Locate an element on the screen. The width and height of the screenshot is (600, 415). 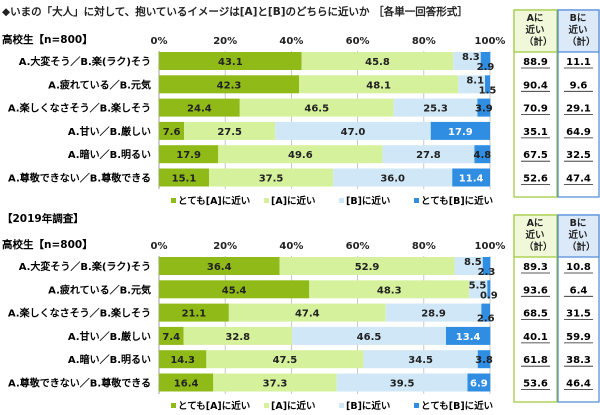
b-total-header-box is located at coordinates (578, 236).